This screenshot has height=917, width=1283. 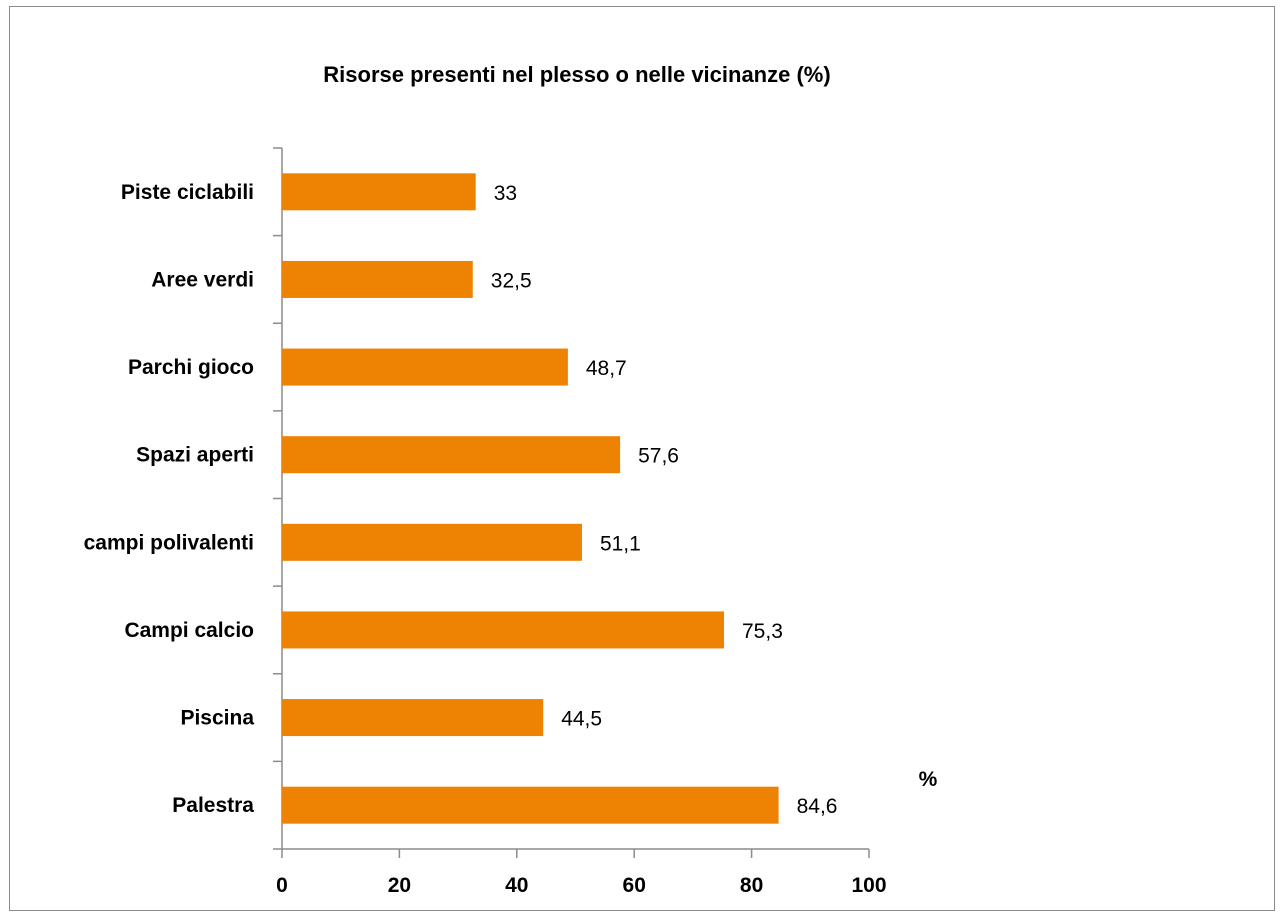 What do you see at coordinates (634, 885) in the screenshot?
I see `x-tick-label: 60` at bounding box center [634, 885].